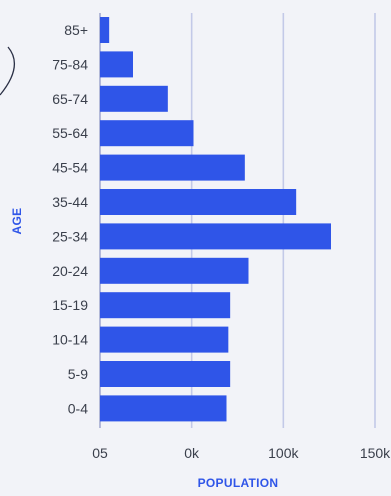 This screenshot has width=391, height=496. What do you see at coordinates (70, 168) in the screenshot?
I see `y-tick-label: 45-54` at bounding box center [70, 168].